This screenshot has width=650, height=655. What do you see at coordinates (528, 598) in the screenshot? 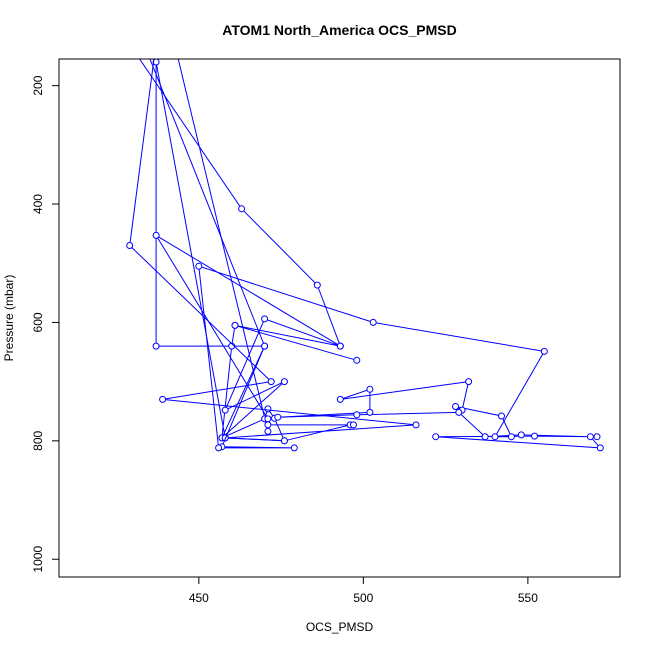
I see `x-tick-label: 550` at bounding box center [528, 598].